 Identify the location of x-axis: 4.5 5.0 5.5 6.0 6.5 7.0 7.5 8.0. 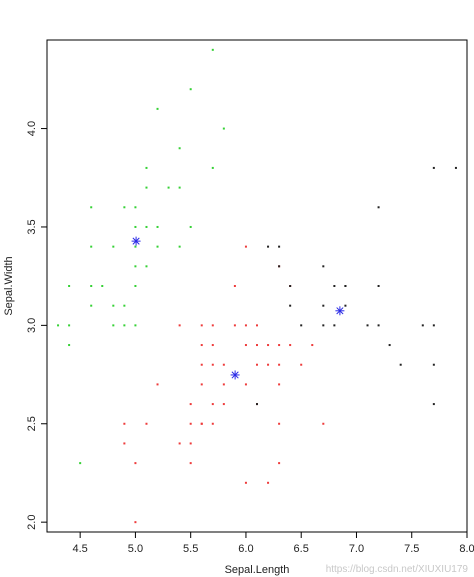
(273, 543).